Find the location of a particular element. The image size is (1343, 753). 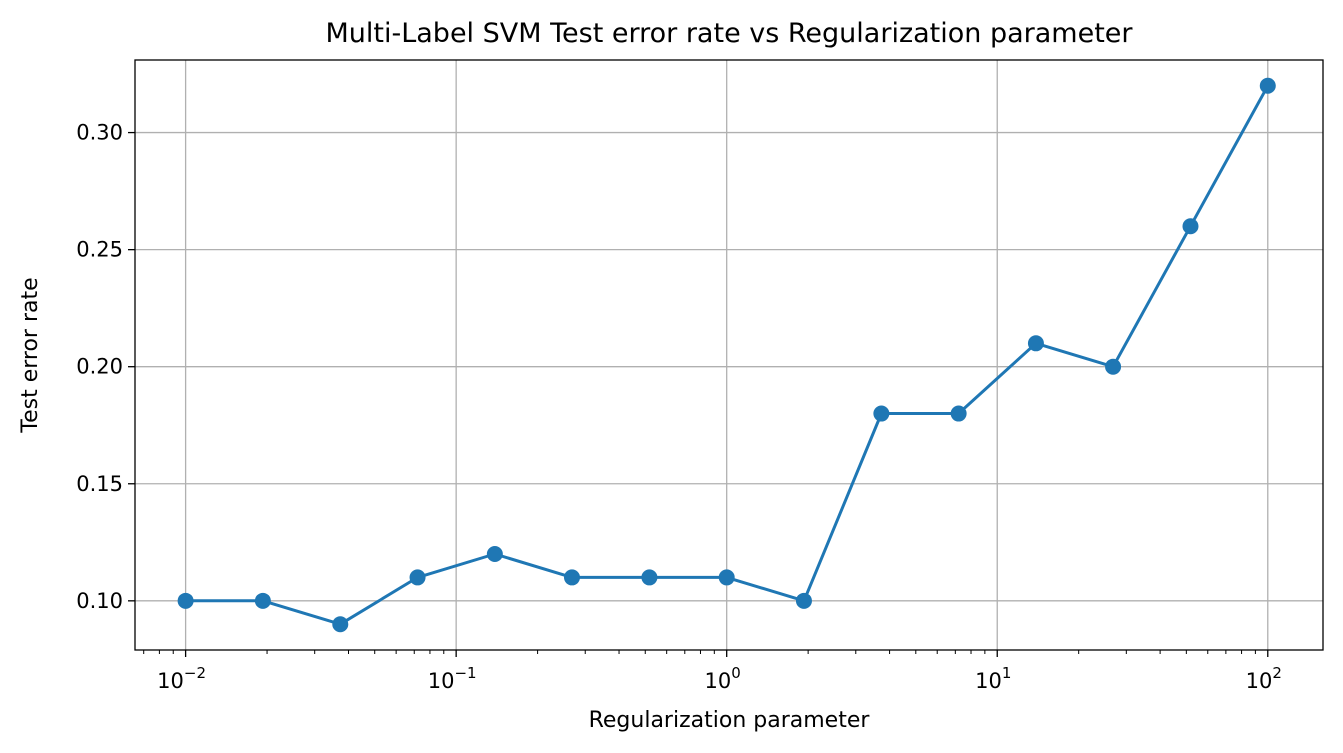

x-tick-label-exponent: −1 is located at coordinates (465, 673).